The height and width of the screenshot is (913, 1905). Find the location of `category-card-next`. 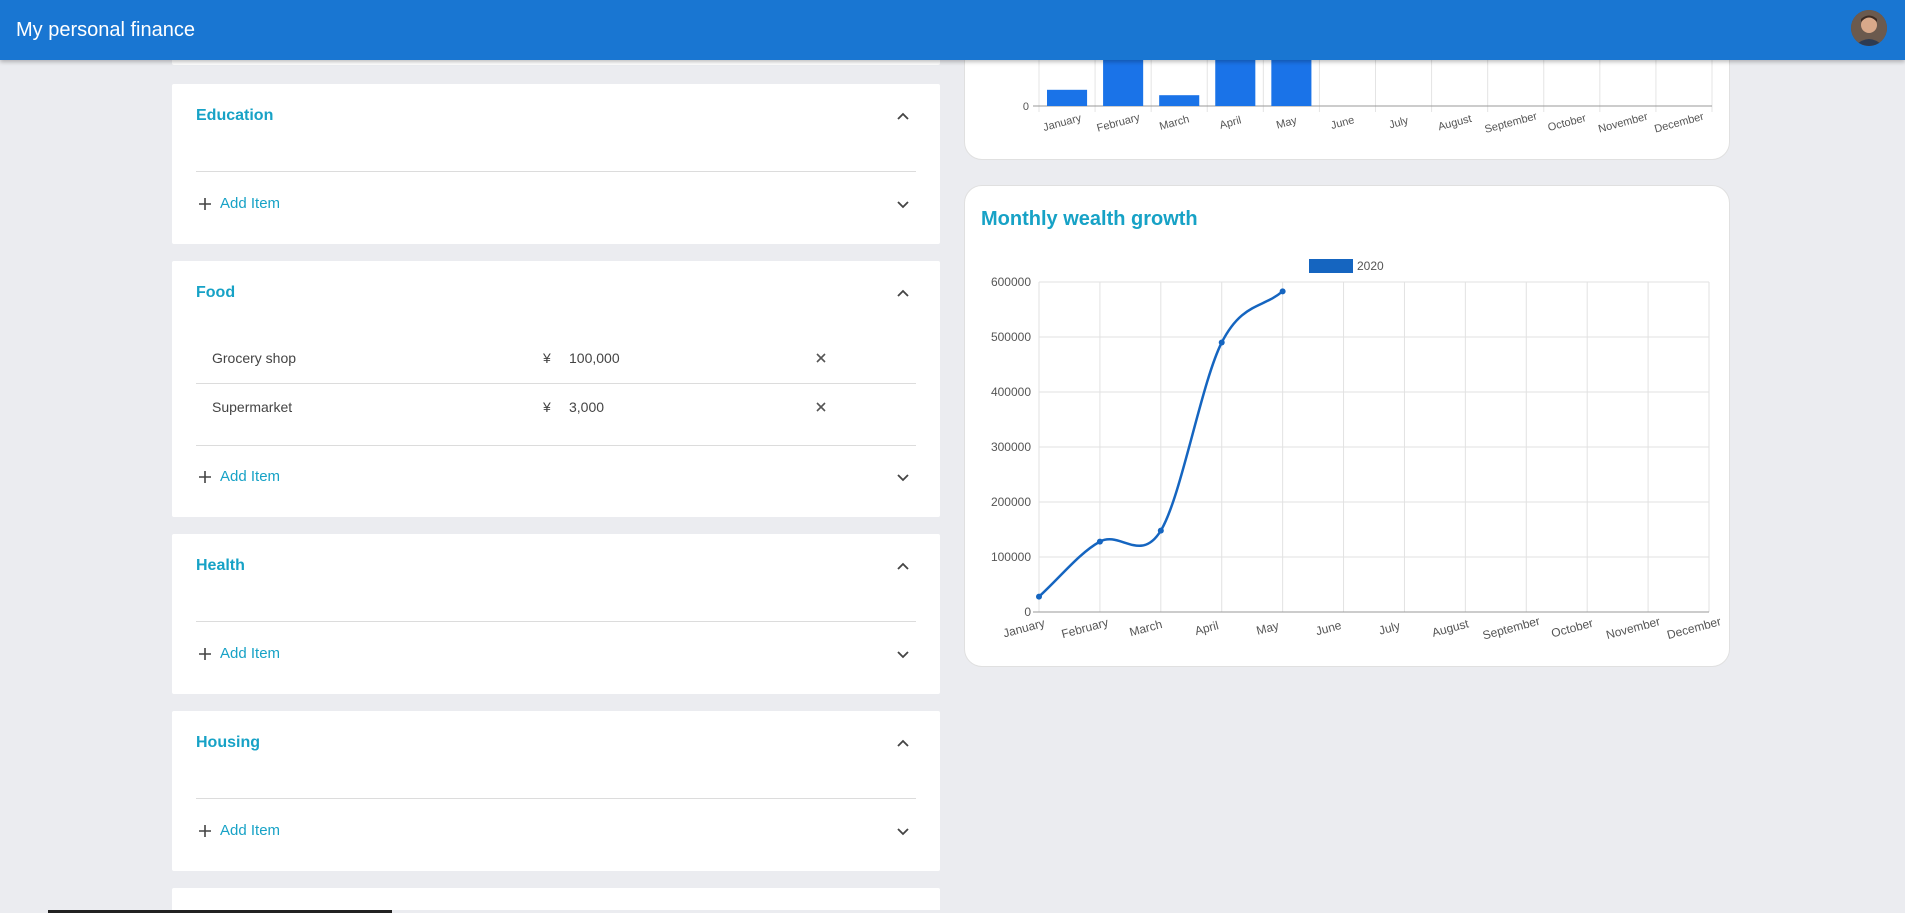

category-card-next is located at coordinates (556, 900).